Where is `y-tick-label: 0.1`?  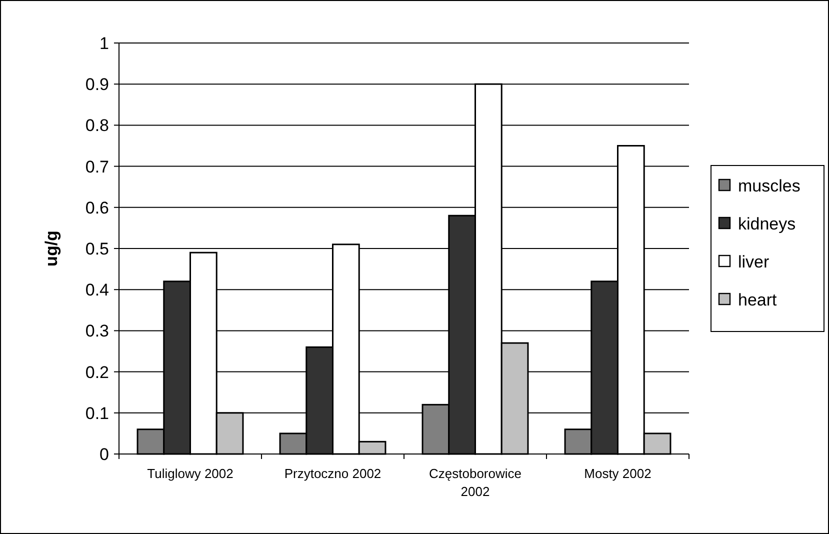 y-tick-label: 0.1 is located at coordinates (97, 413).